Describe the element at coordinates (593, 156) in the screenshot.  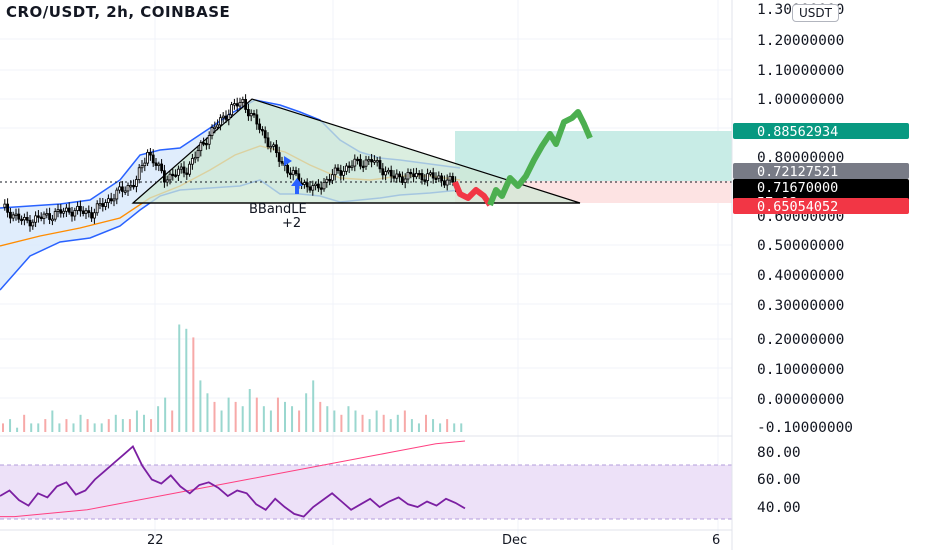
I see `long-target-zone` at that location.